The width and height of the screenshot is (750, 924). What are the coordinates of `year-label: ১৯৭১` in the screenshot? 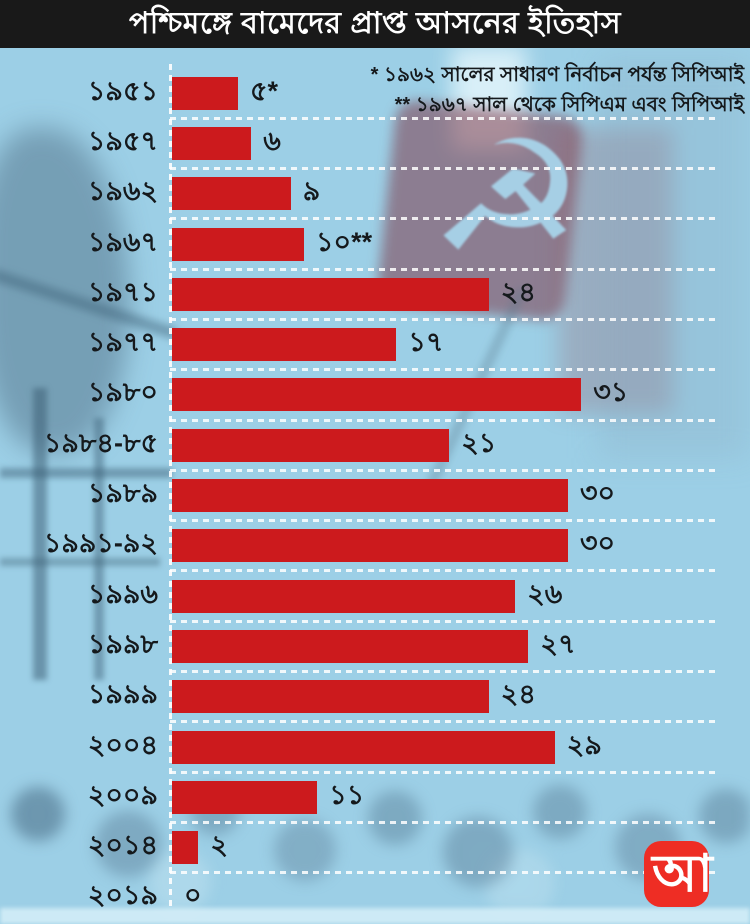 It's located at (122, 291).